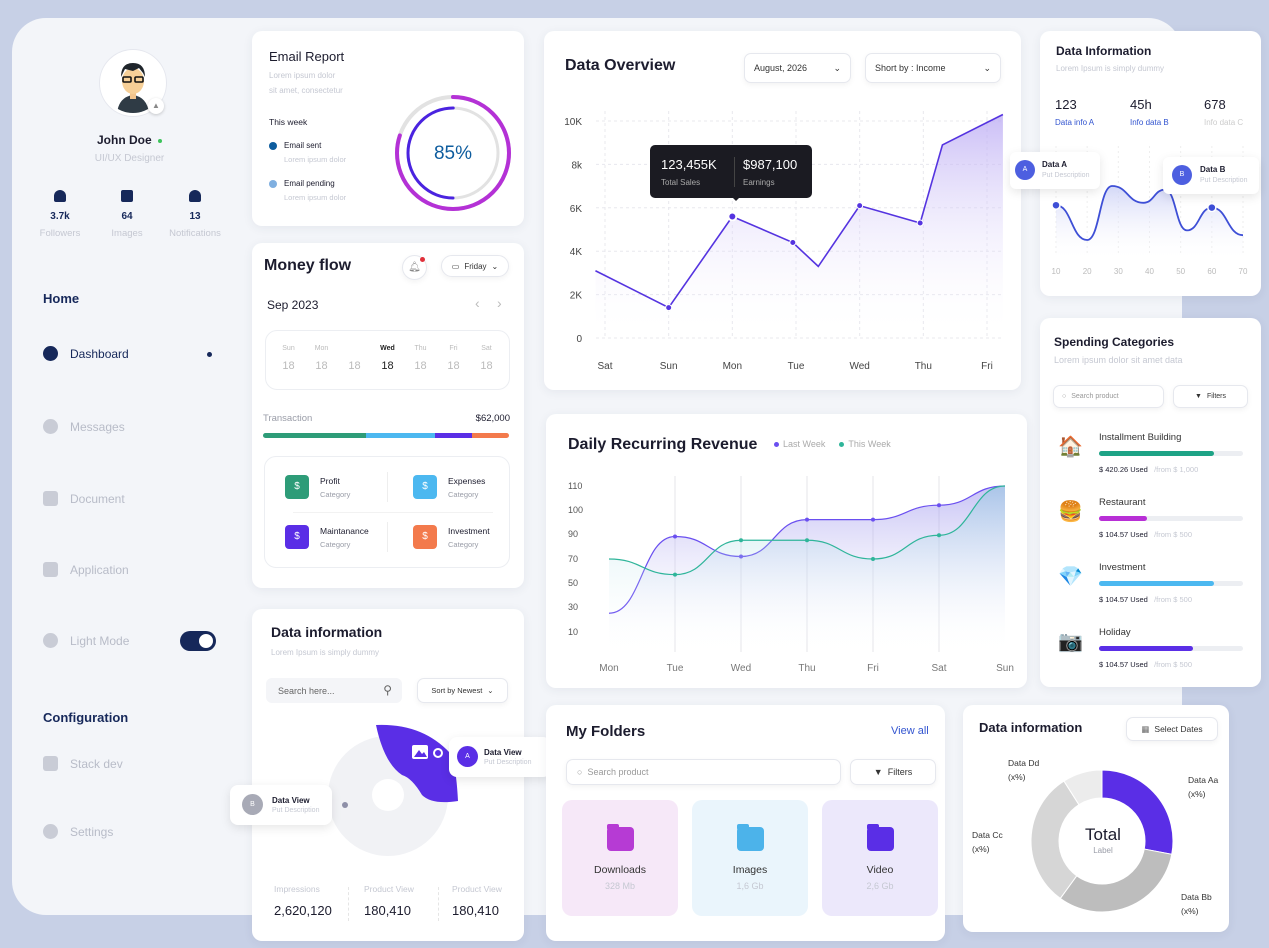  I want to click on x-tick-label: Sat, so click(604, 366).